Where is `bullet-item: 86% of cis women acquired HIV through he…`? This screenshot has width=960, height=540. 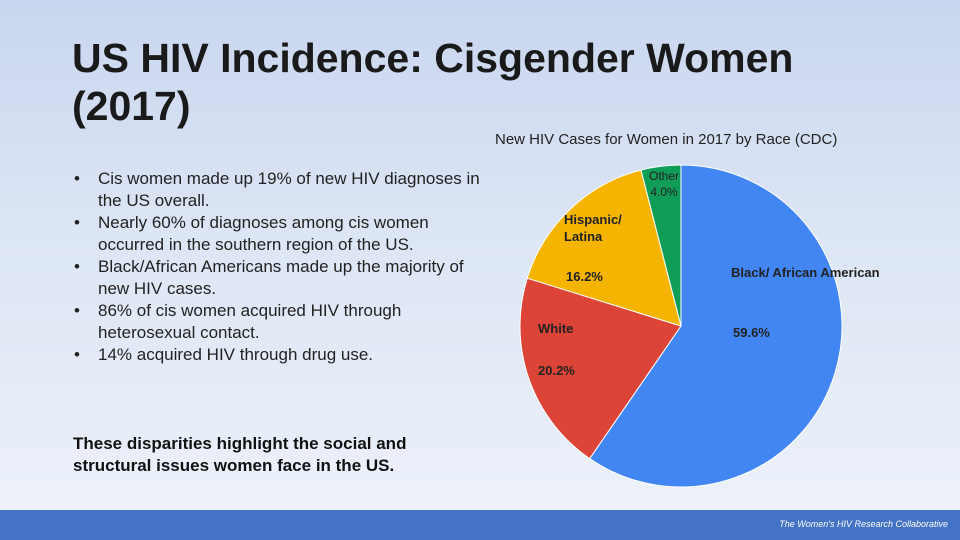 bullet-item: 86% of cis women acquired HIV through he… is located at coordinates (282, 322).